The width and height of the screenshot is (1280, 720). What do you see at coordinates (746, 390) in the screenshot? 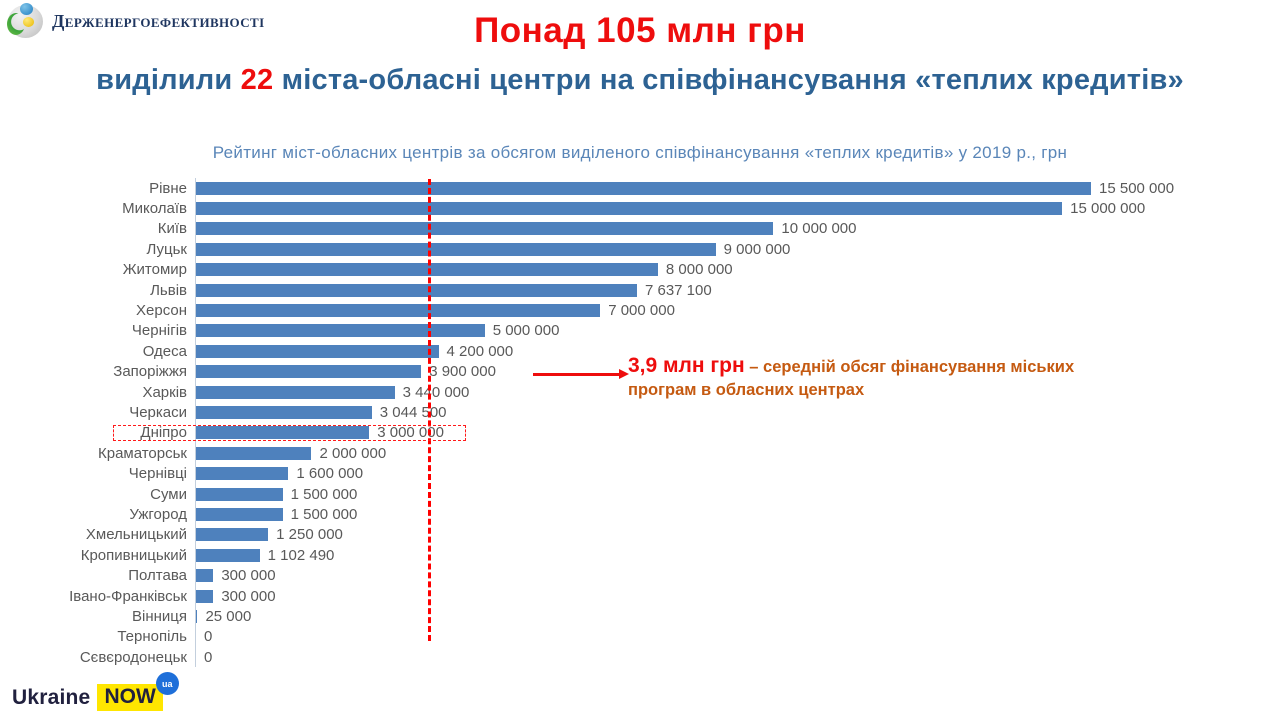
I see `annotation-text-line2: програм в обласних центрах` at bounding box center [746, 390].